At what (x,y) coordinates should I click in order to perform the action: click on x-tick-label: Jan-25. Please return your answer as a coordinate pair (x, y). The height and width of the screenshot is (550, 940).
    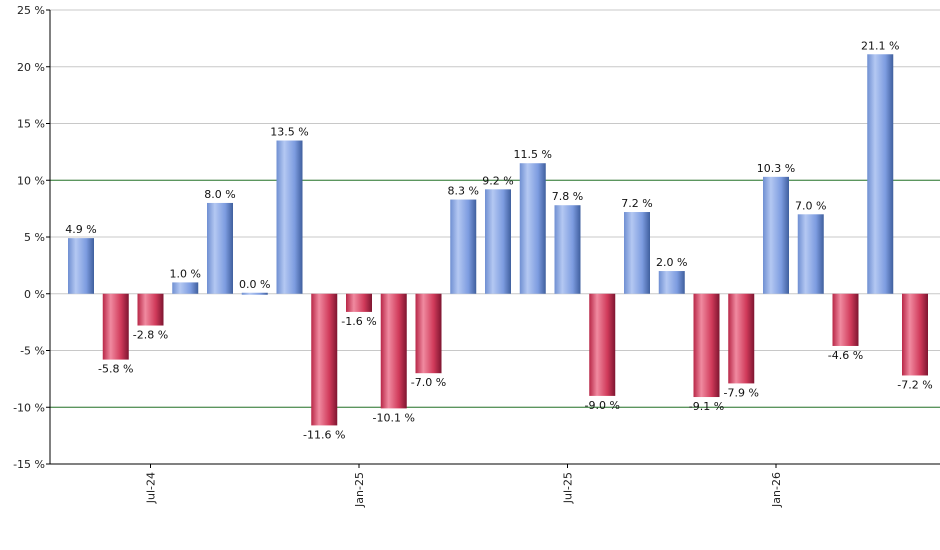
    Looking at the image, I should click on (359, 490).